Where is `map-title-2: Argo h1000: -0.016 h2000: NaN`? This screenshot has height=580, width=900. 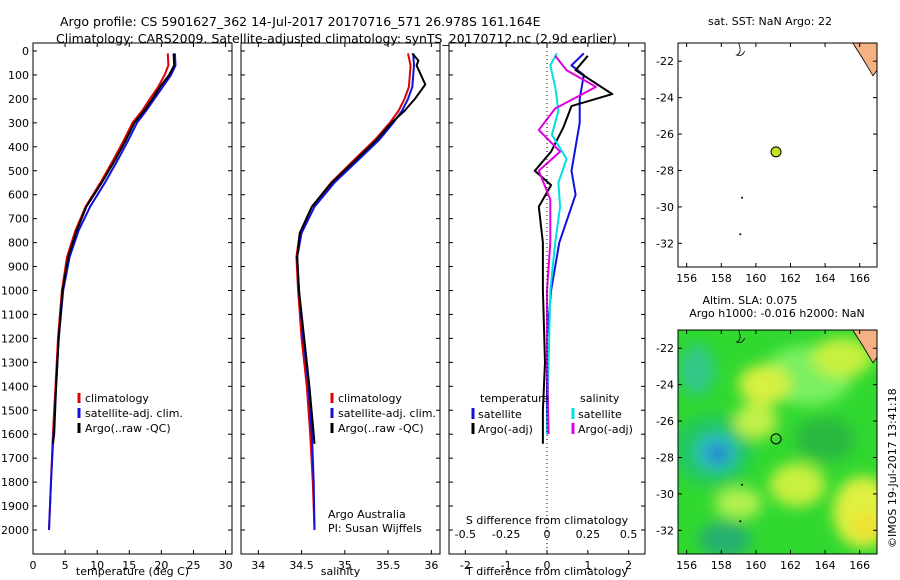
map-title-2: Argo h1000: -0.016 h2000: NaN is located at coordinates (777, 313).